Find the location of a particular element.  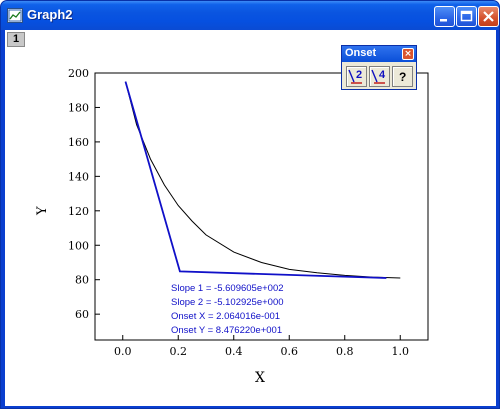

y-tick-label: 100 is located at coordinates (78, 245).